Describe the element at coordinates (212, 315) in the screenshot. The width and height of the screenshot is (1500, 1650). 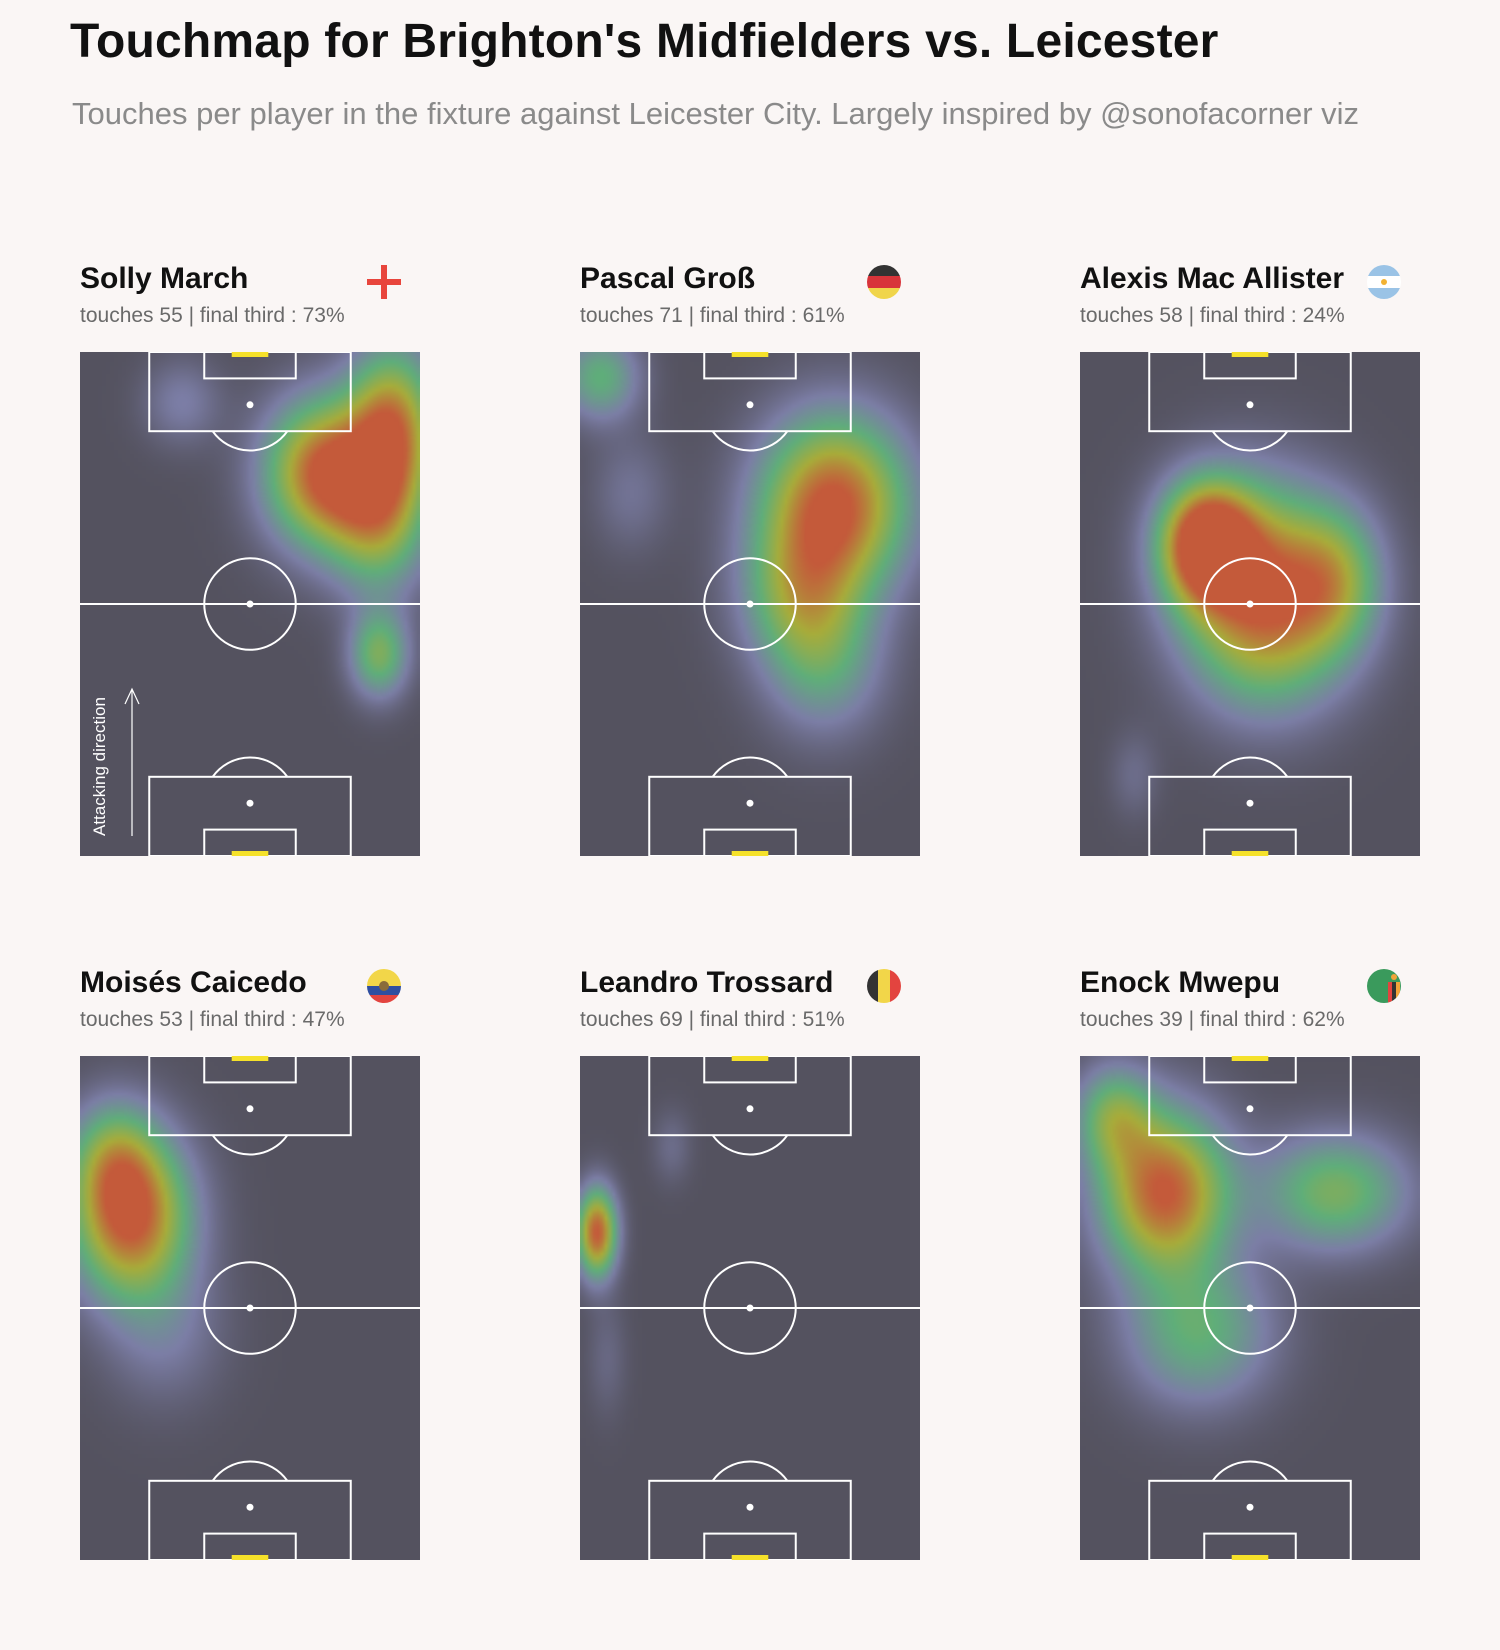
I see `player-stats: touches 55 | final third : 73%` at that location.